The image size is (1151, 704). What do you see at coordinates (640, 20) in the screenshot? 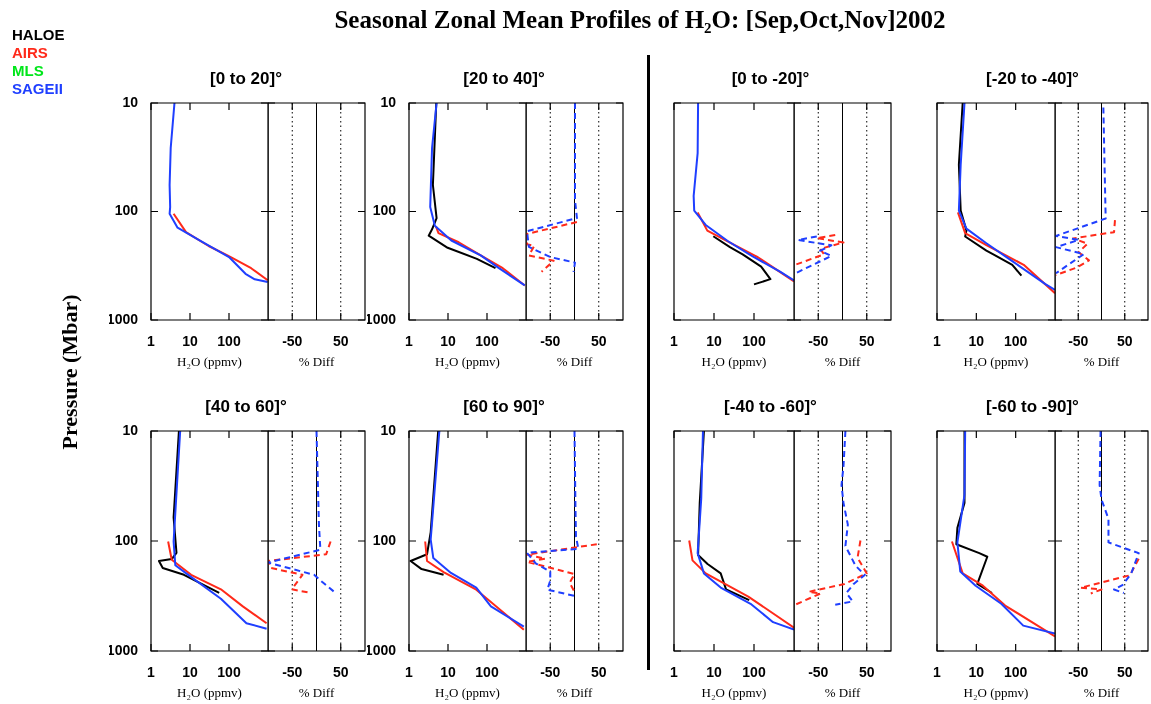
I see `text: Seasonal Zonal Mean Profiles of H₂O: [Sep,Oct,Nov]2002` at bounding box center [640, 20].